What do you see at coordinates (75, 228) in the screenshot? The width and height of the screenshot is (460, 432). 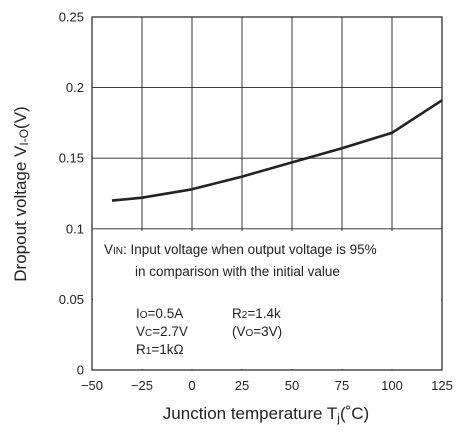 I see `y-tick-label: 0.1` at bounding box center [75, 228].